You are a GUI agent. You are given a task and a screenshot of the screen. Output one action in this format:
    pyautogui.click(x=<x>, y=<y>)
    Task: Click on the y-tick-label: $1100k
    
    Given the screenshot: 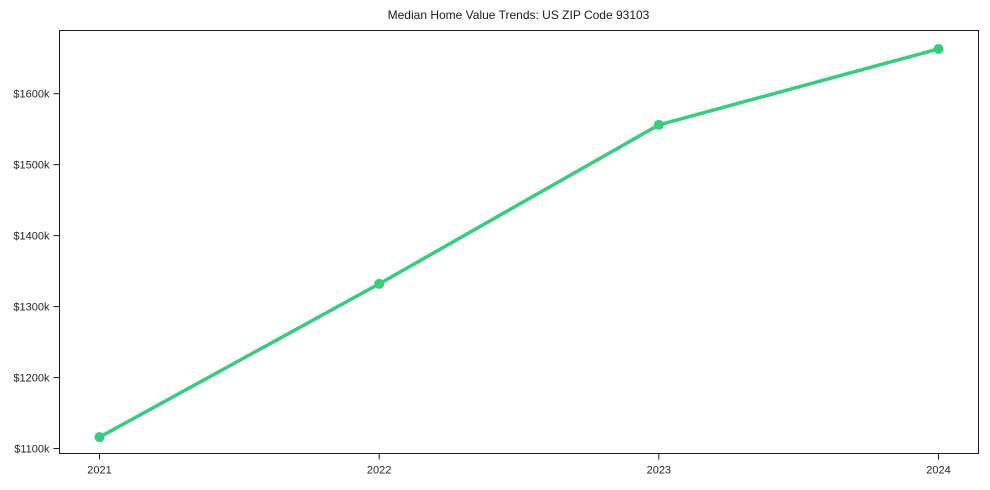 What is the action you would take?
    pyautogui.click(x=32, y=449)
    